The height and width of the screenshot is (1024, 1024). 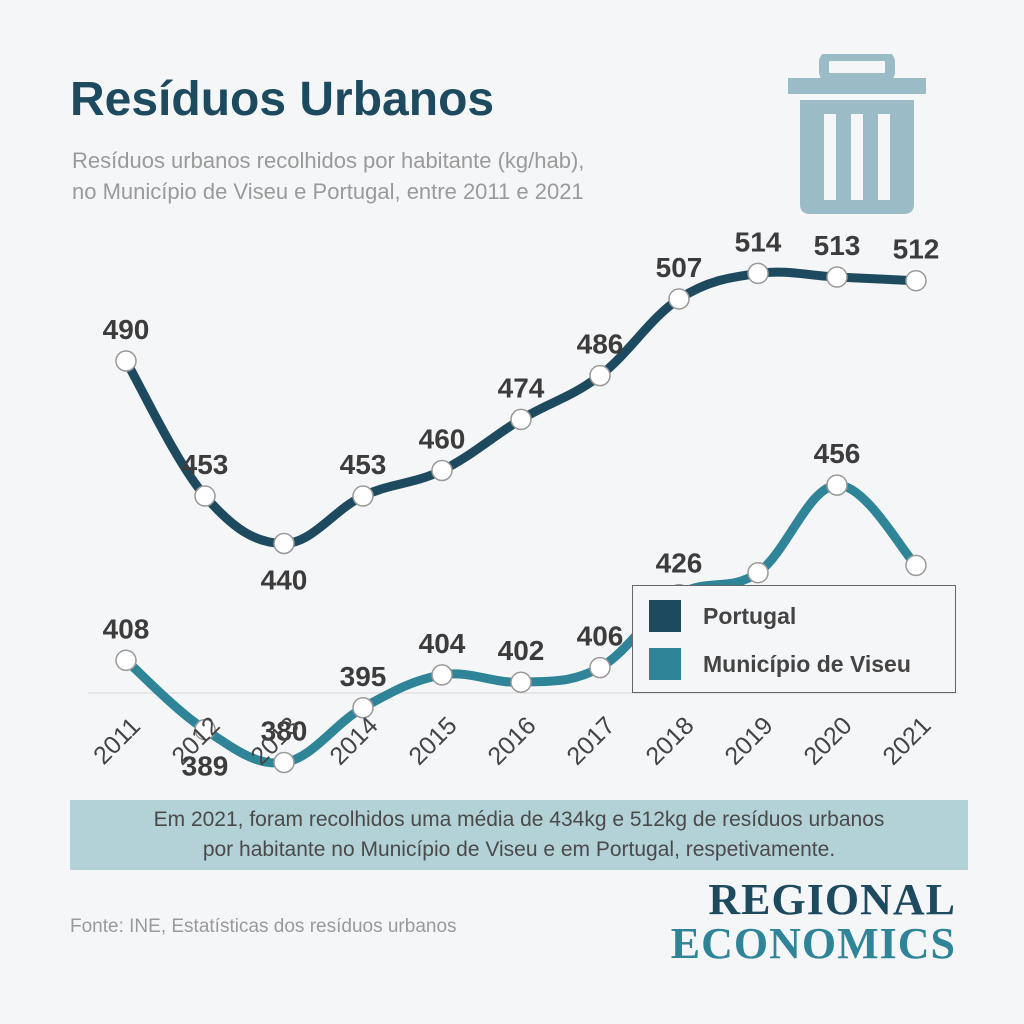 I want to click on data-label: 486, so click(x=600, y=344).